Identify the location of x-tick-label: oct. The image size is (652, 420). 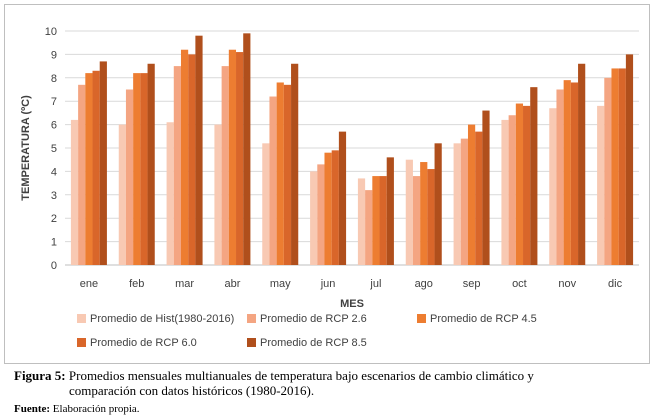
(519, 284).